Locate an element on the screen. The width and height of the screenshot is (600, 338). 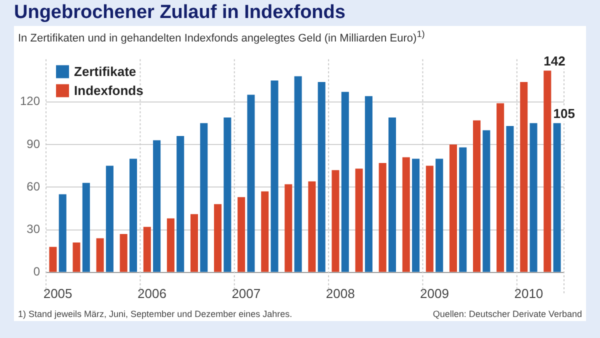
legend-label: Indexfonds is located at coordinates (109, 90).